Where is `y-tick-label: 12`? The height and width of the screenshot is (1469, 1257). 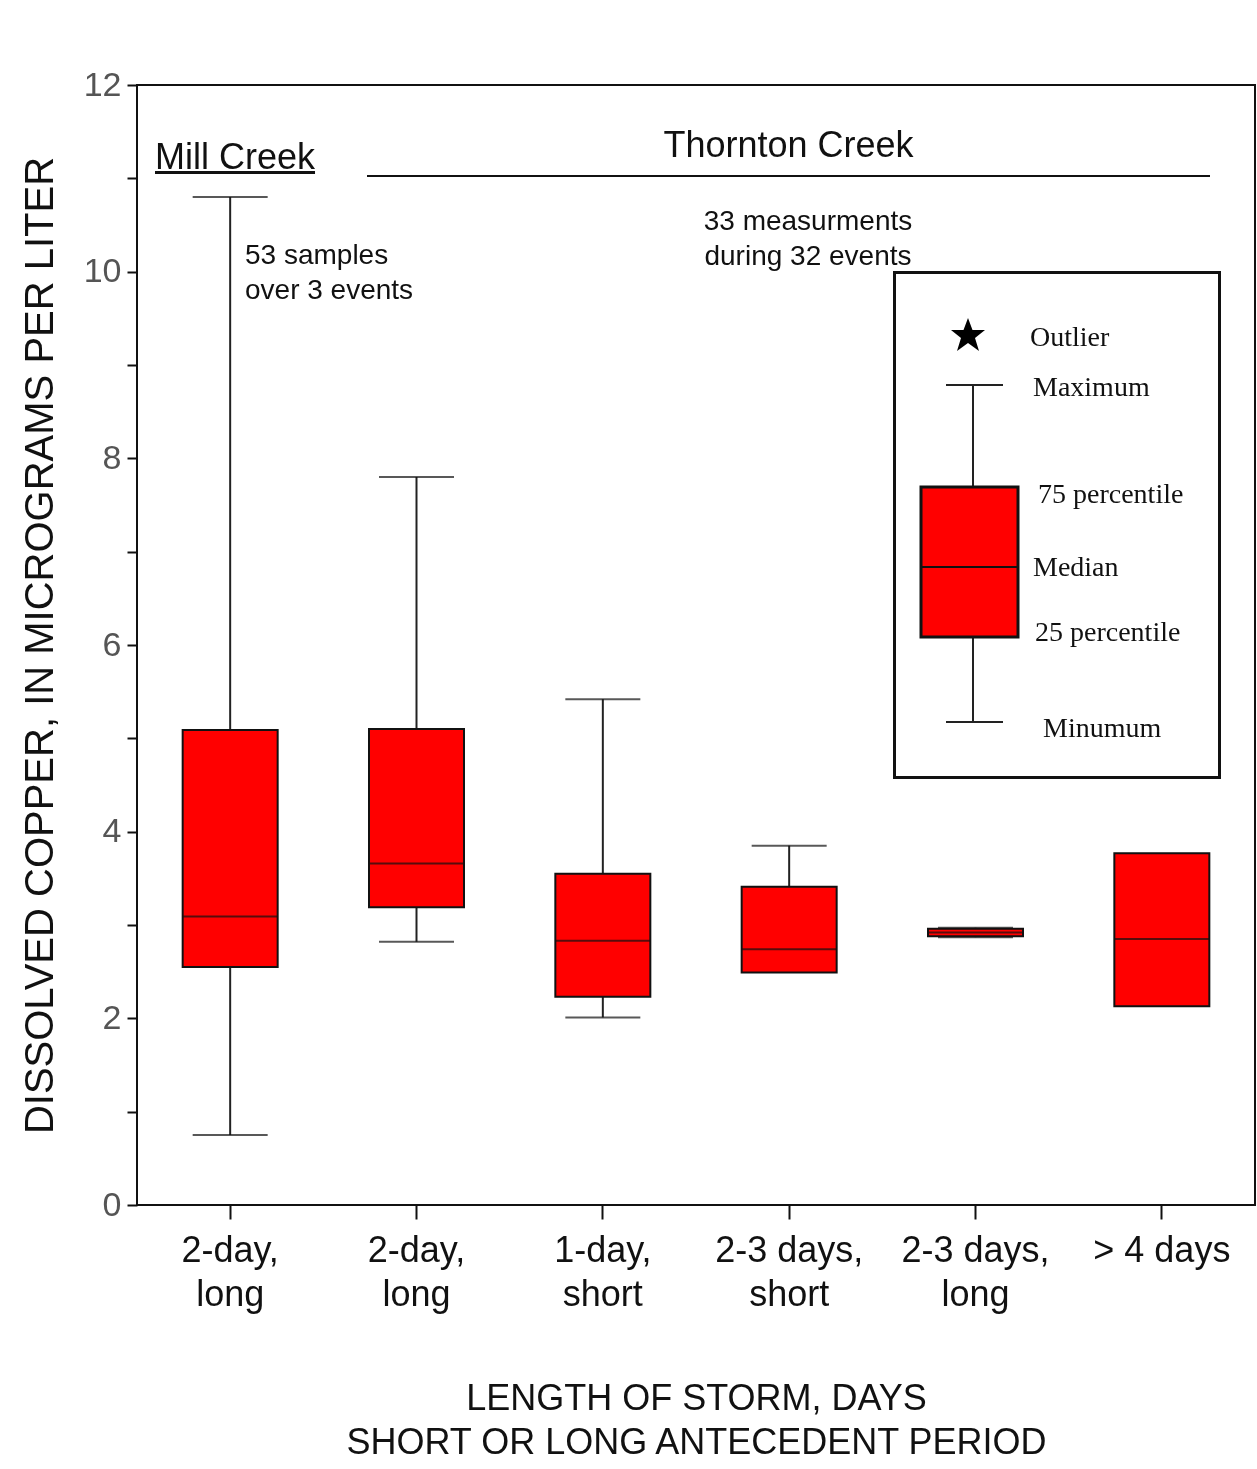
y-tick-label: 12 is located at coordinates (102, 83).